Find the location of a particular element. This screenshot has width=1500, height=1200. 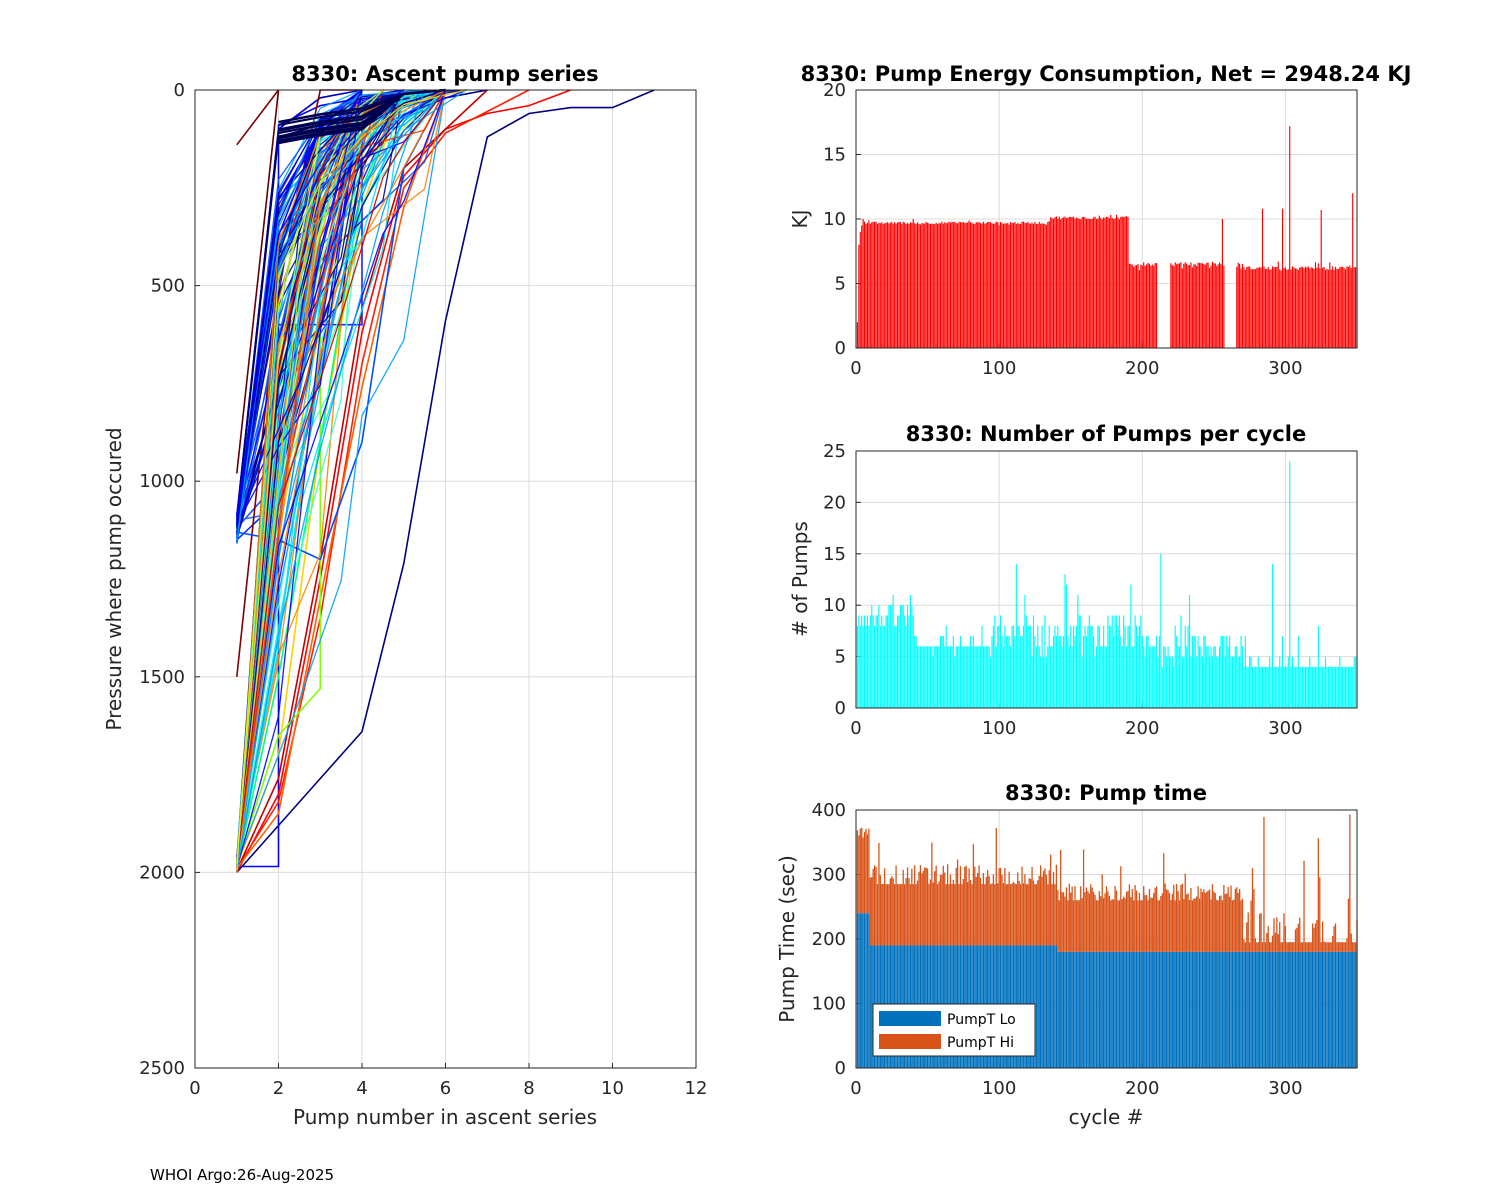

legend: PumpT Lo PumpT Hi is located at coordinates (954, 1030).